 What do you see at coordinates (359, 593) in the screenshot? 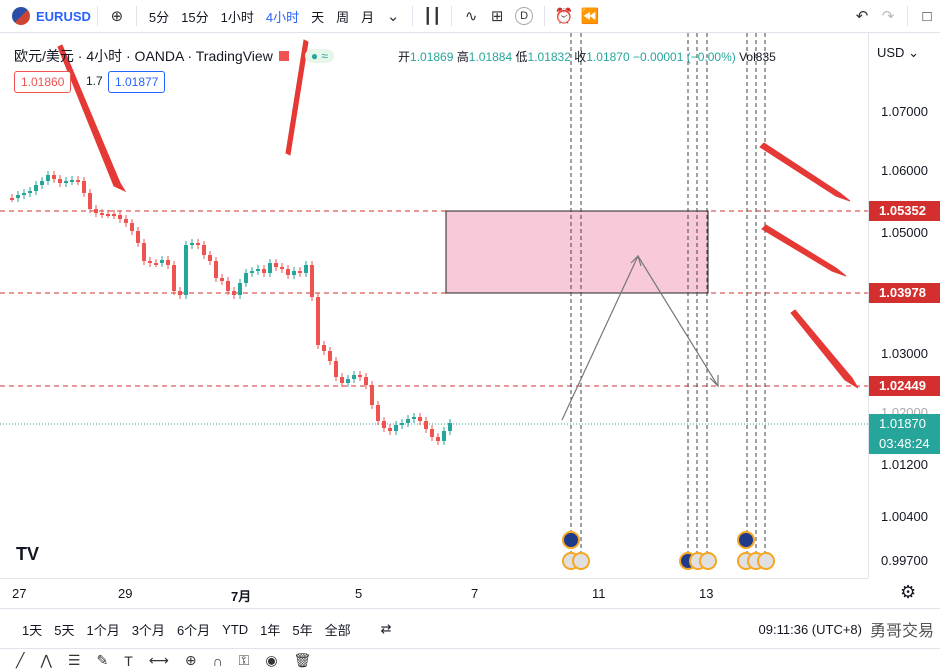
I see `time-label: 5` at bounding box center [359, 593].